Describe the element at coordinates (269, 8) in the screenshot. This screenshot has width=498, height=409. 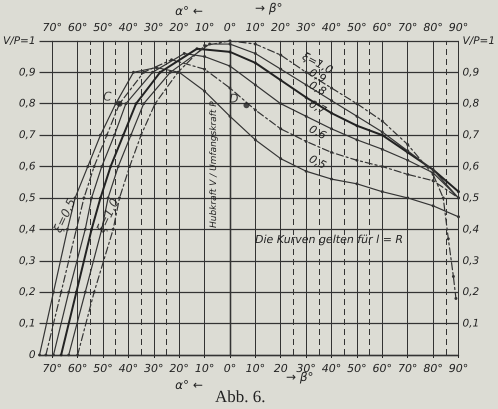
I see `text: → β°` at that location.